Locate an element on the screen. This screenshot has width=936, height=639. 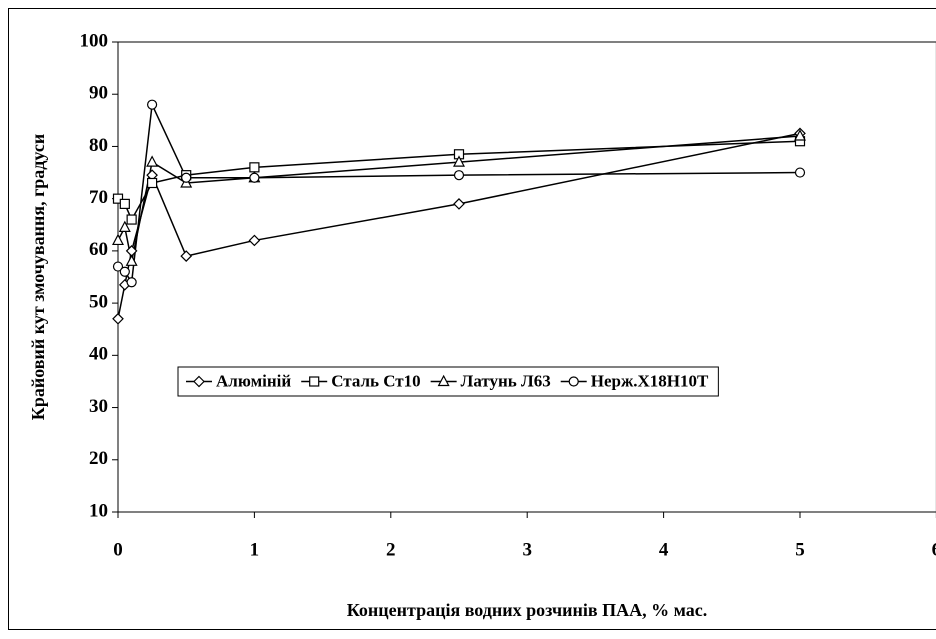
legend-label: Нерж.Х18Н10Т is located at coordinates (650, 380).